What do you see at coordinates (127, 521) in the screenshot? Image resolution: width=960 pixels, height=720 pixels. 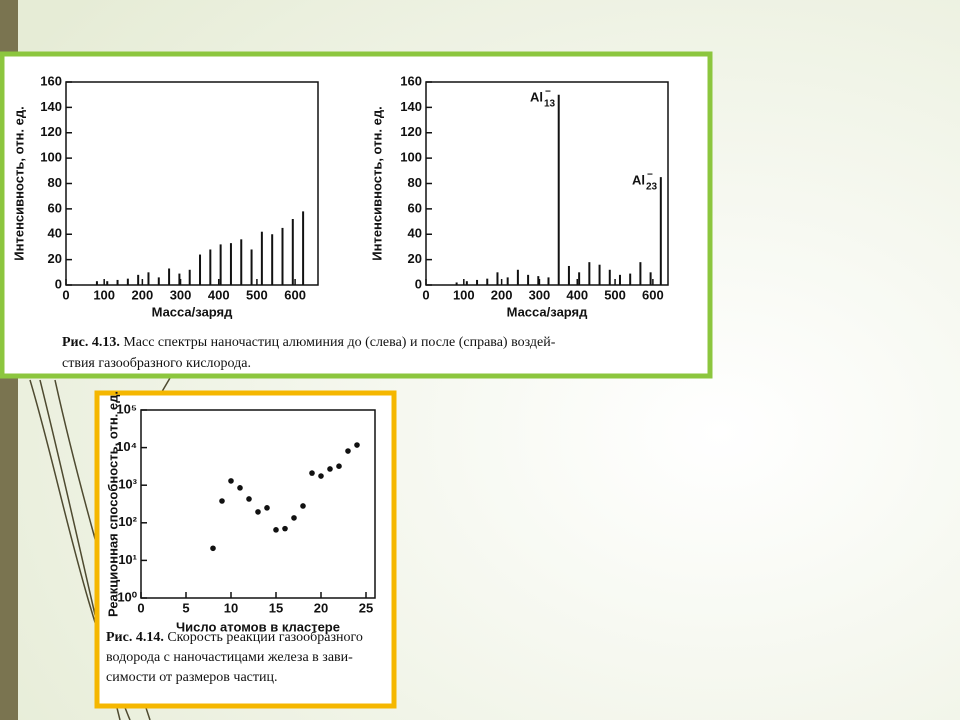 I see `y-tick-label: 10²` at bounding box center [127, 521].